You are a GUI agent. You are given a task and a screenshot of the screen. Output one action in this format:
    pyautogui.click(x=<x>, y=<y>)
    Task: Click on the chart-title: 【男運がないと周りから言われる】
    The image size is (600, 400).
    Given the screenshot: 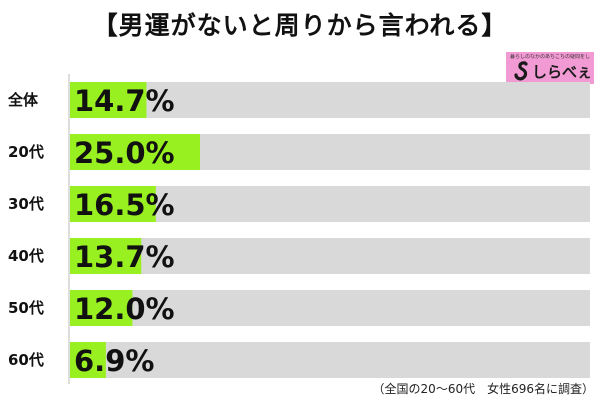 What is the action you would take?
    pyautogui.click(x=300, y=25)
    